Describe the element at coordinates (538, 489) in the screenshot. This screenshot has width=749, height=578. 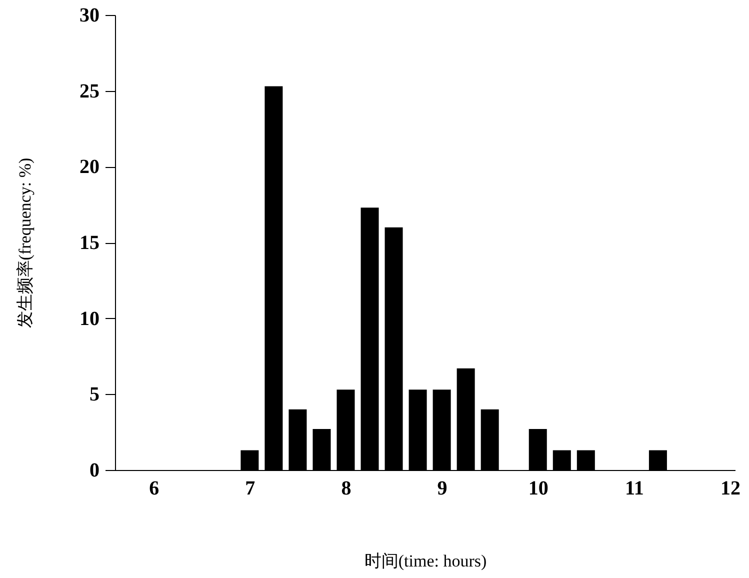
I see `x-tick-label: 10` at that location.